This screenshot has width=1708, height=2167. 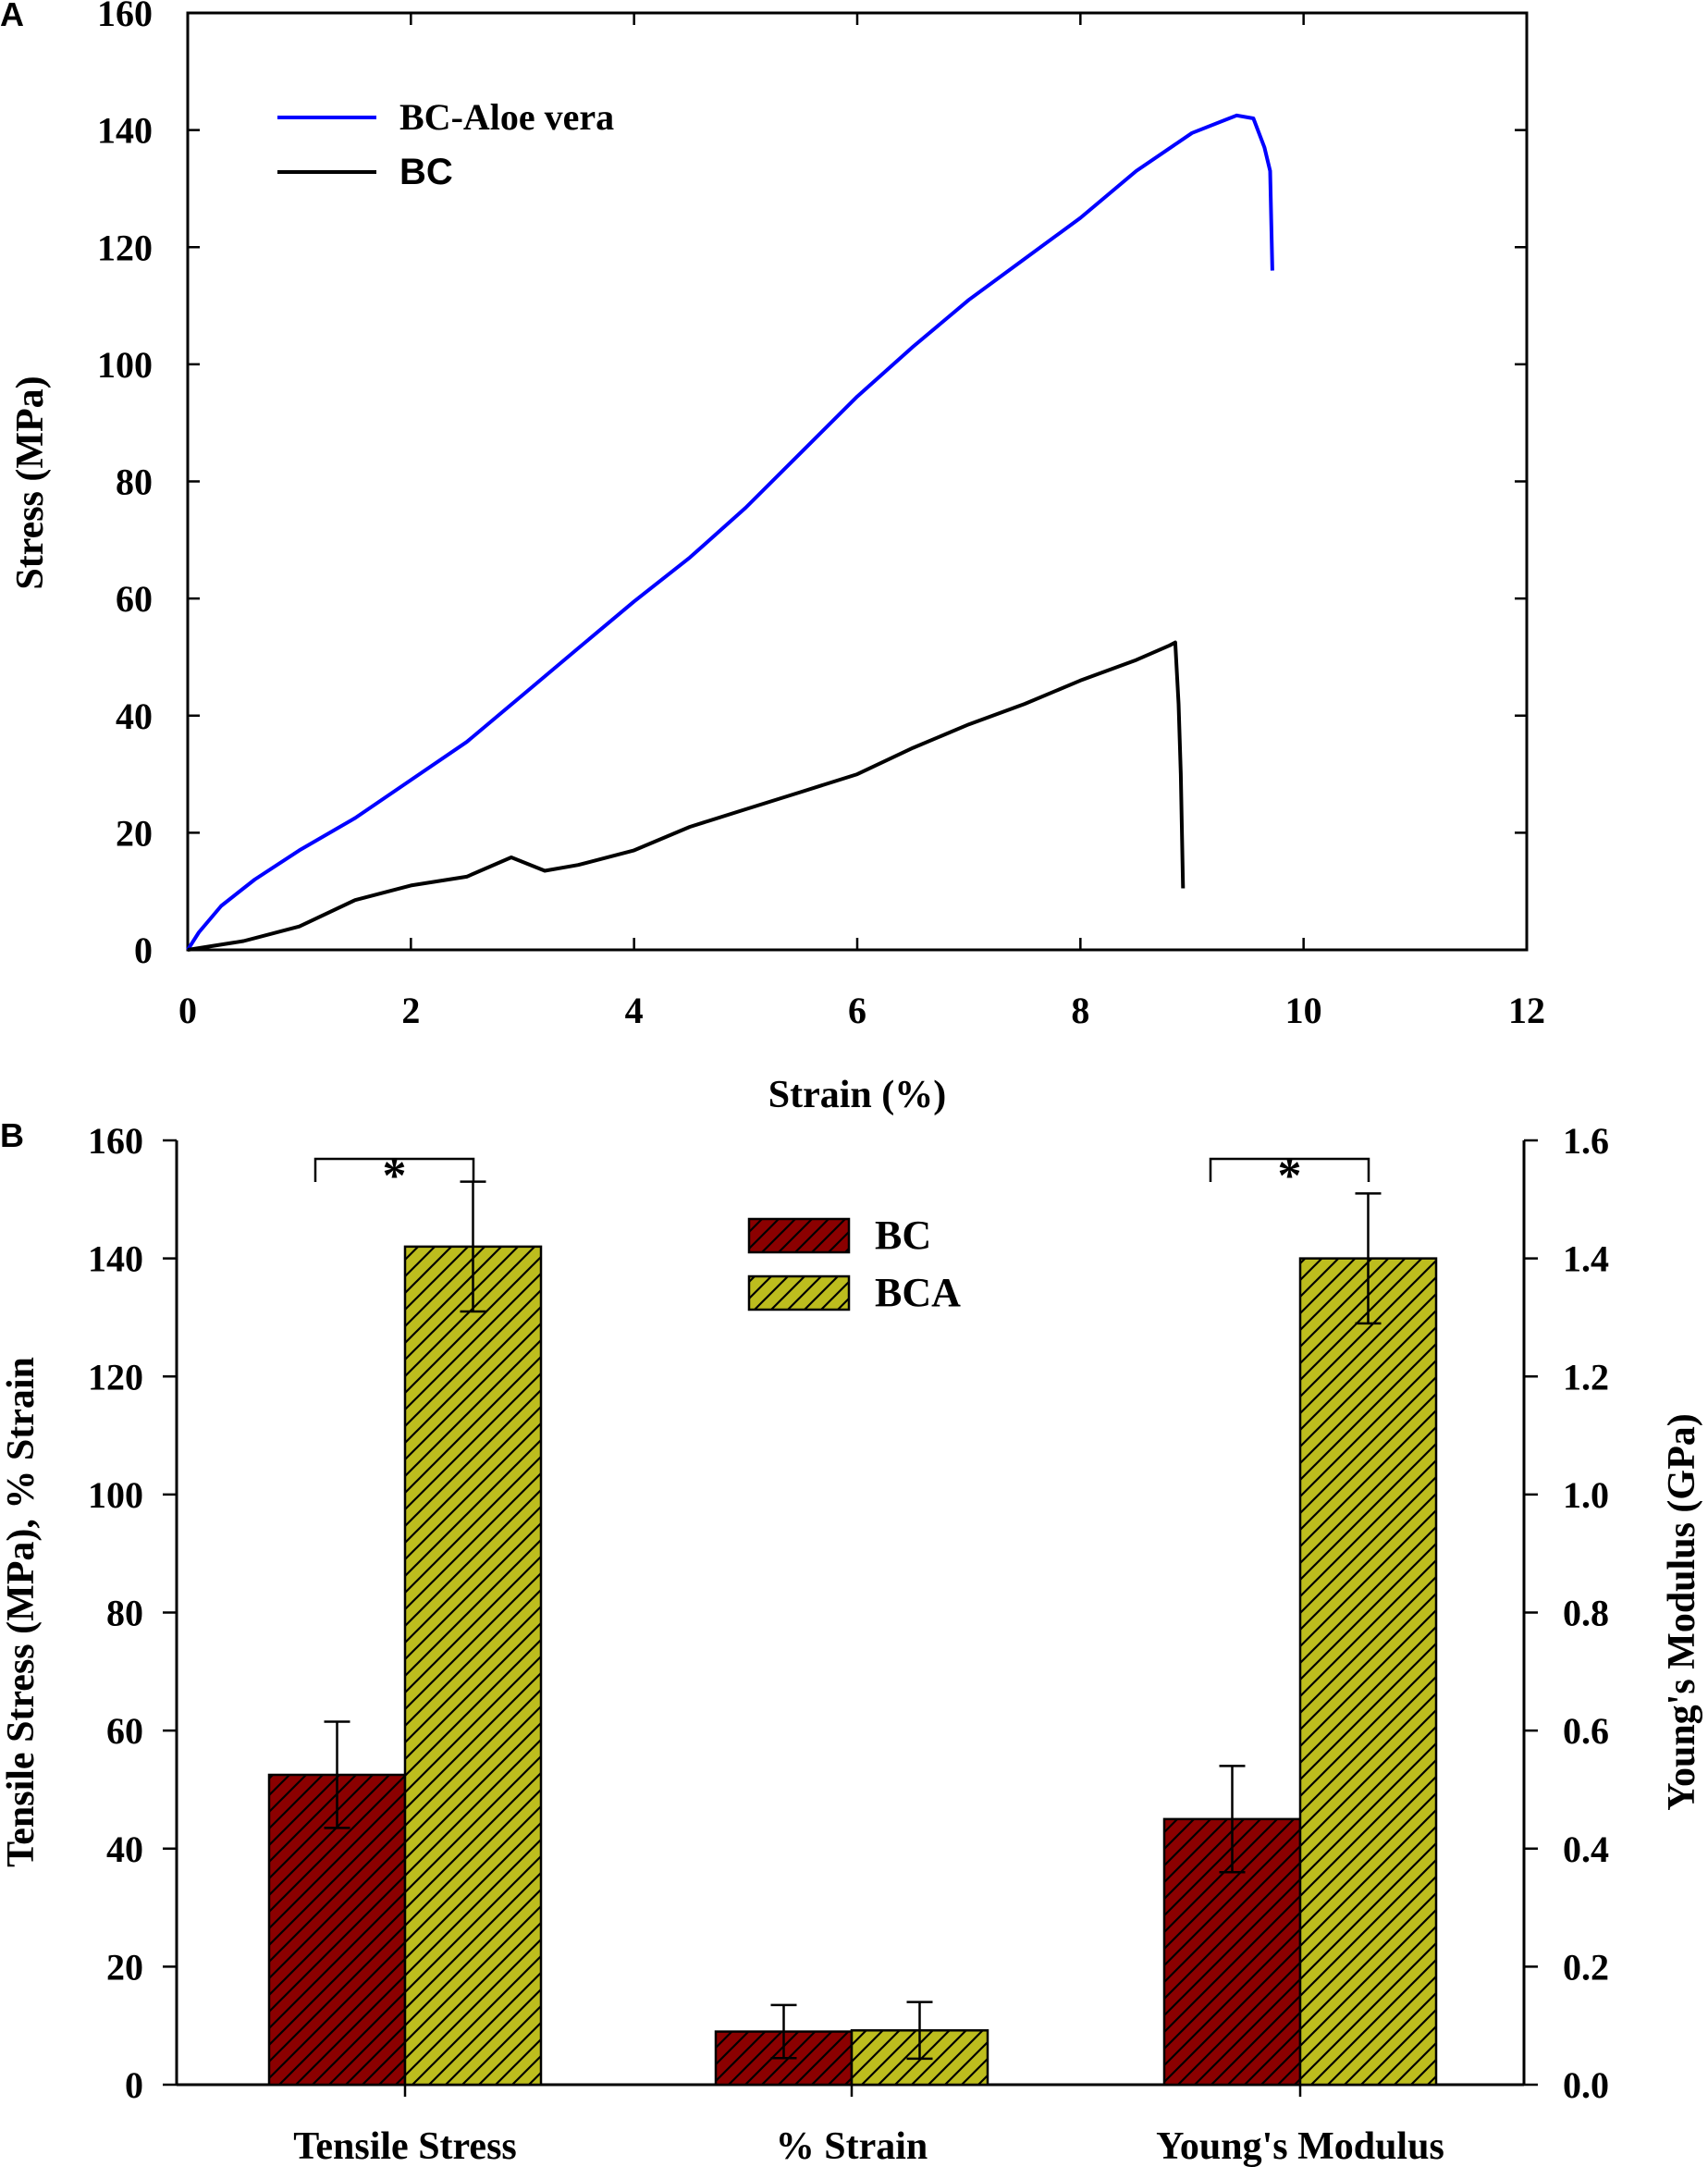 What do you see at coordinates (12, 16) in the screenshot?
I see `panel-label-a: A` at bounding box center [12, 16].